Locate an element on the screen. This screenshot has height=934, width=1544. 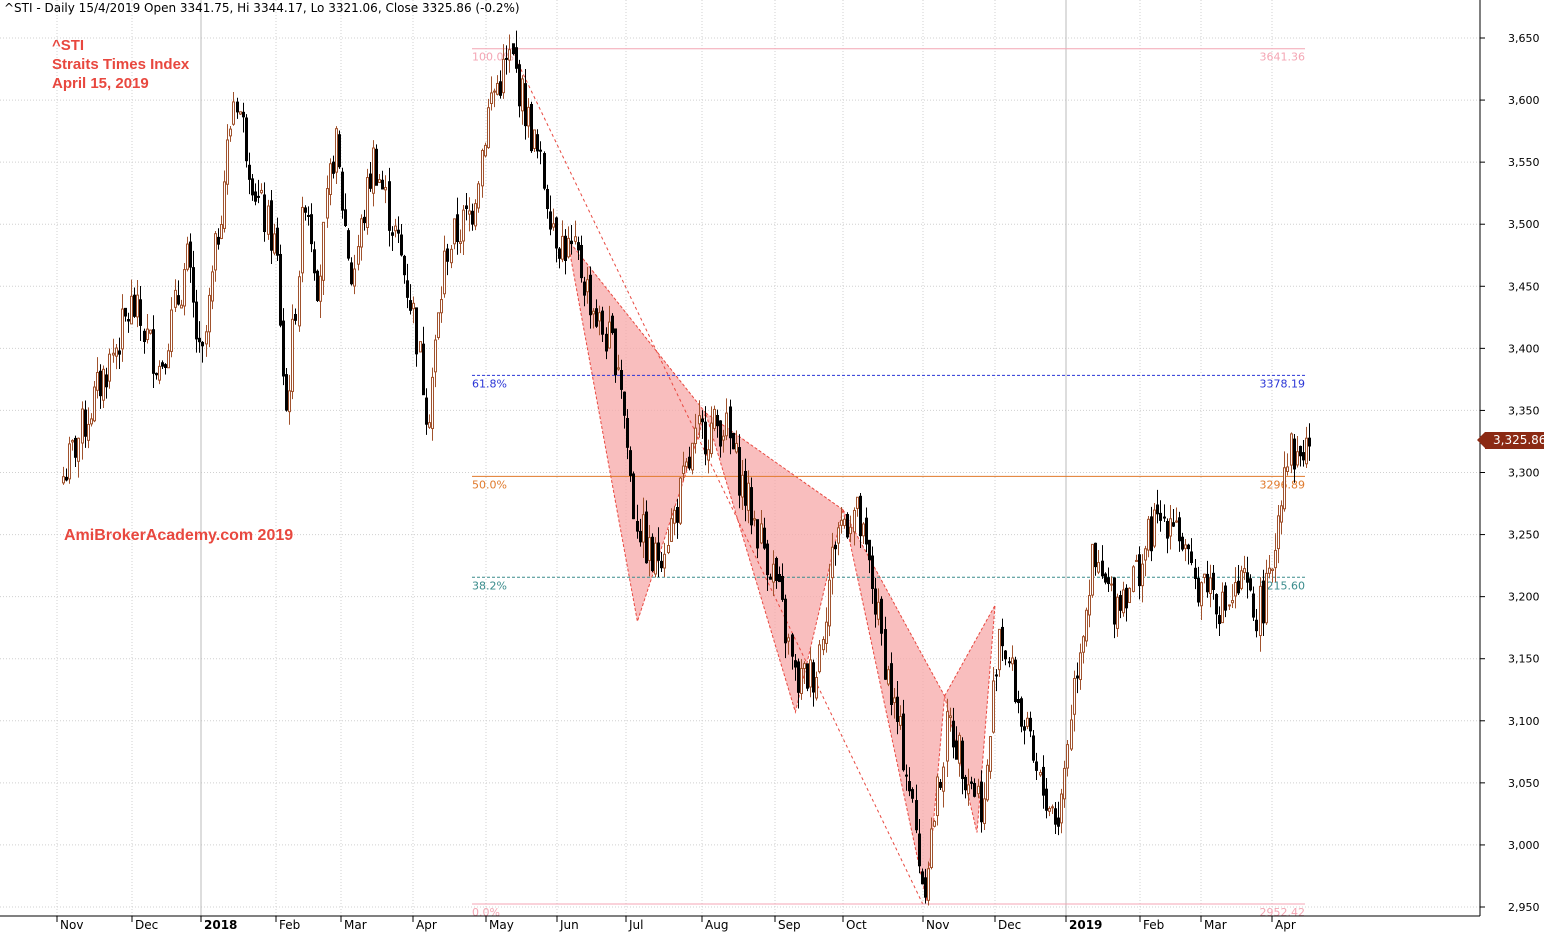
y-tick-label-13: 3,600 is located at coordinates (1524, 100).